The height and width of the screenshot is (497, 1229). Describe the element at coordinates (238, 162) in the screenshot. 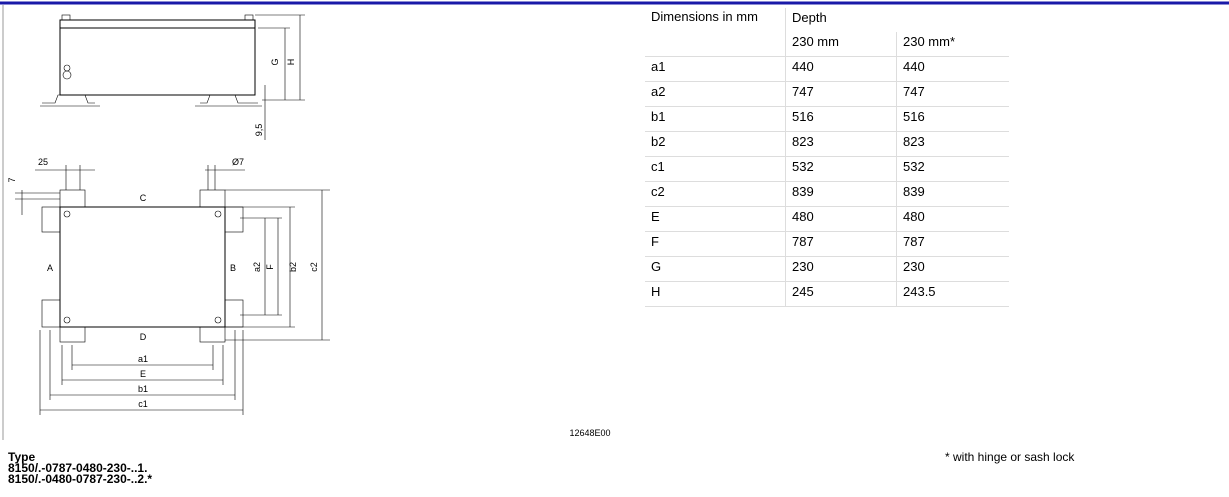

I see `dim-label: Ø7` at that location.